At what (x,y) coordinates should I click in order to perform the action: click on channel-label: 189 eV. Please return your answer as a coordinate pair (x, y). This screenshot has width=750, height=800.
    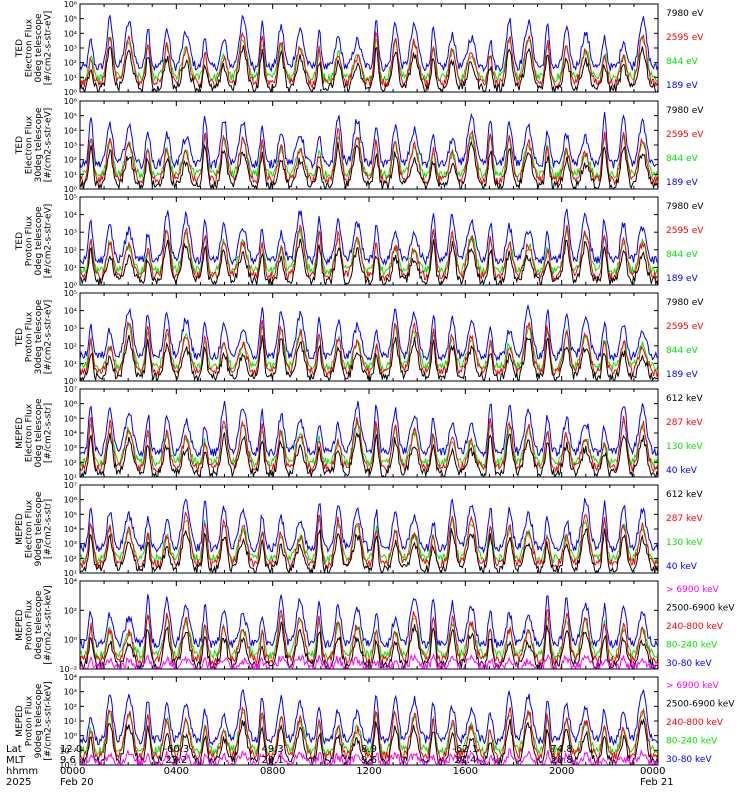
    Looking at the image, I should click on (682, 86).